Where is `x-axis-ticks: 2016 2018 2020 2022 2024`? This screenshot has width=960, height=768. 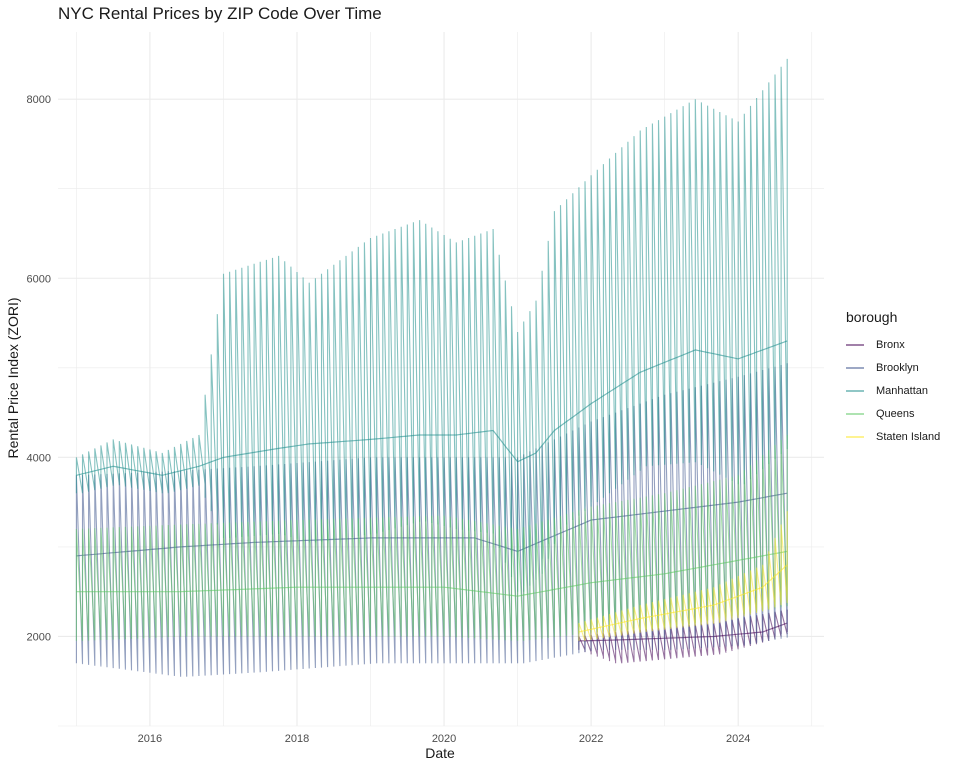
x-axis-ticks: 2016 2018 2020 2022 2024 is located at coordinates (444, 739).